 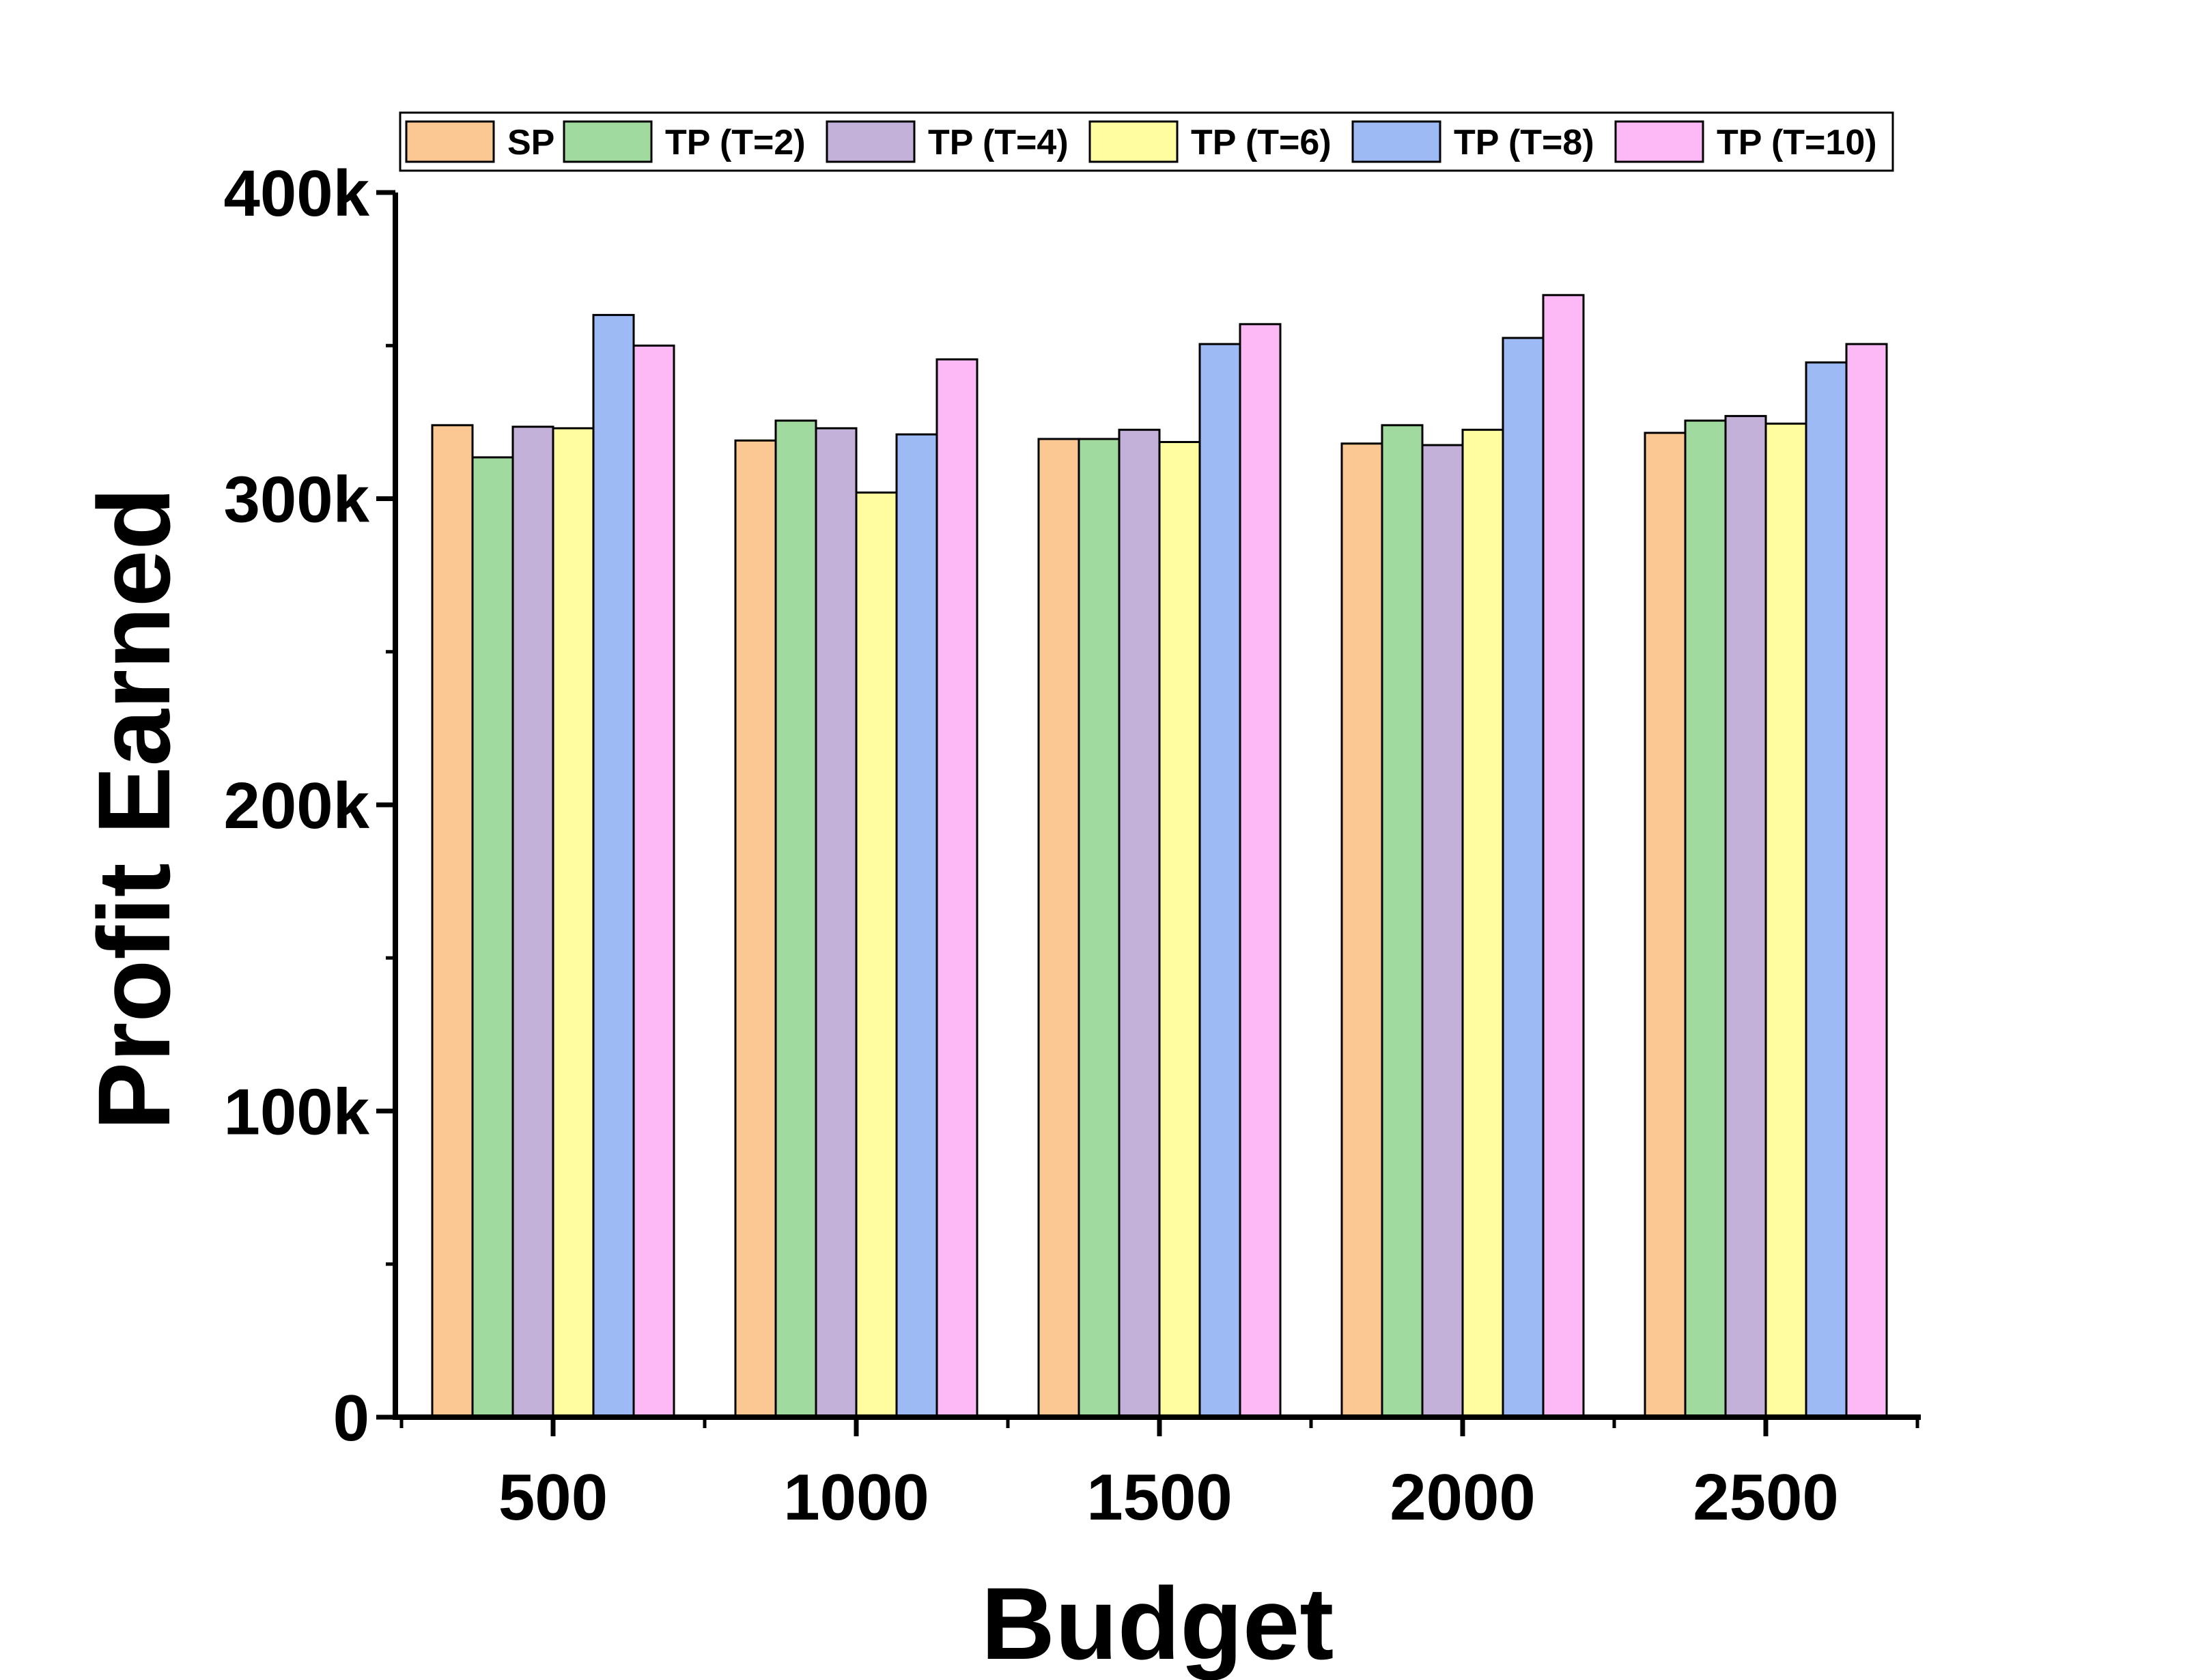 What do you see at coordinates (1261, 142) in the screenshot?
I see `legend-label: TP (T=6)` at bounding box center [1261, 142].